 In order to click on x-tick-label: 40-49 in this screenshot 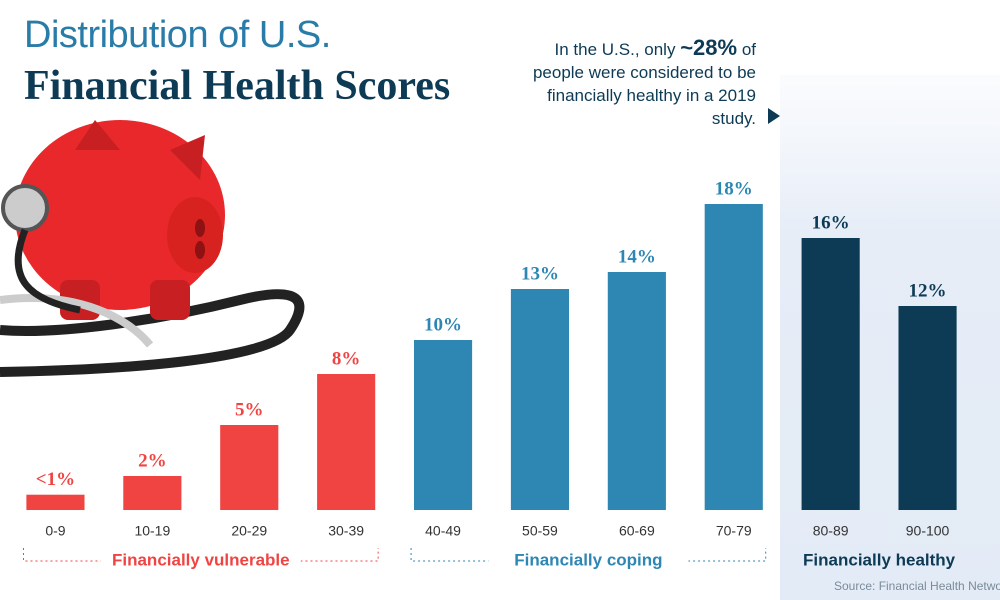, I will do `click(443, 531)`.